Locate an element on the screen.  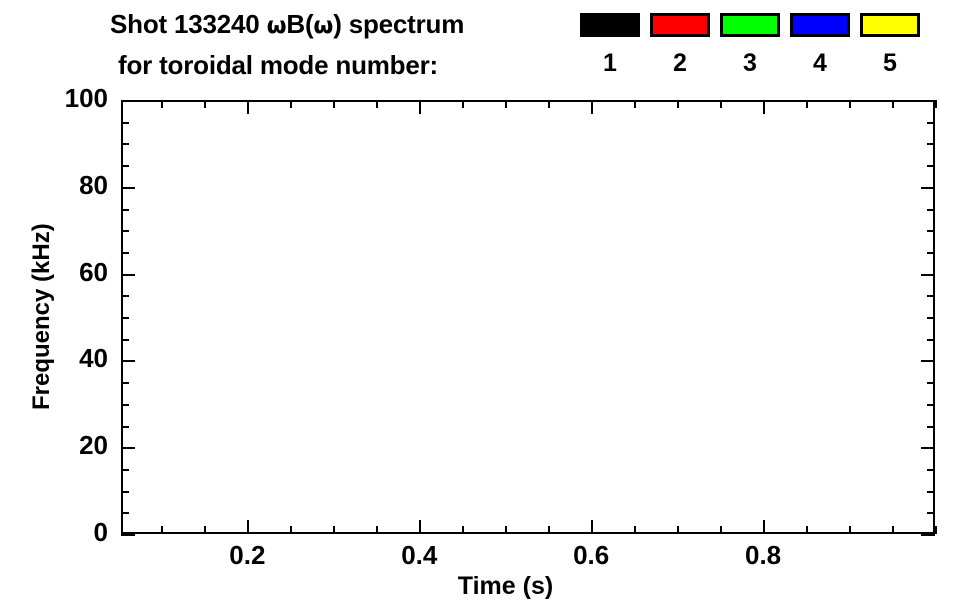
x-major-tick-t-0.2 is located at coordinates (248, 107).